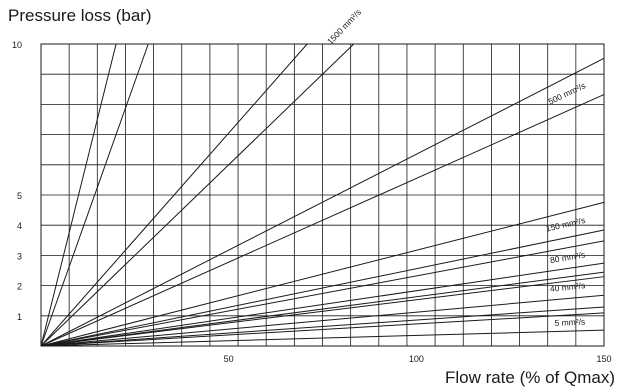 The height and width of the screenshot is (391, 619). What do you see at coordinates (19, 256) in the screenshot?
I see `y-tick-label: 3` at bounding box center [19, 256].